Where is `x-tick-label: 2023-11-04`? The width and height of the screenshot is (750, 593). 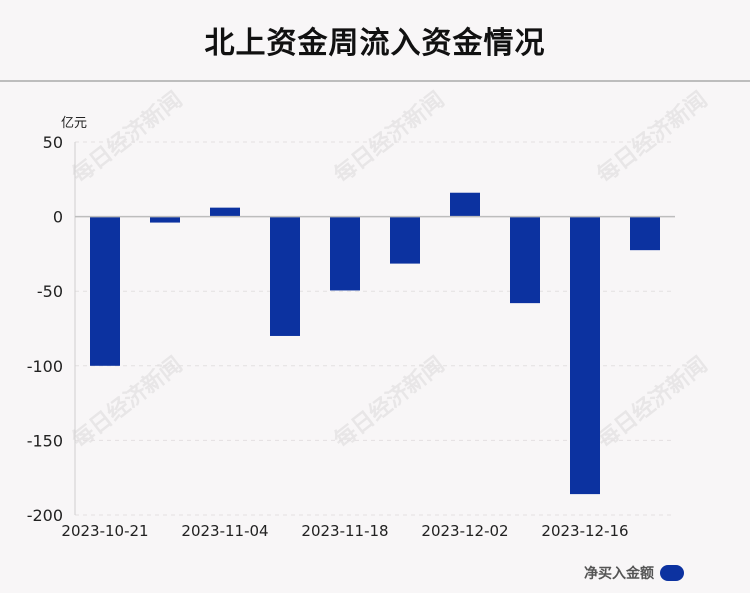
x-tick-label: 2023-11-04 is located at coordinates (224, 531).